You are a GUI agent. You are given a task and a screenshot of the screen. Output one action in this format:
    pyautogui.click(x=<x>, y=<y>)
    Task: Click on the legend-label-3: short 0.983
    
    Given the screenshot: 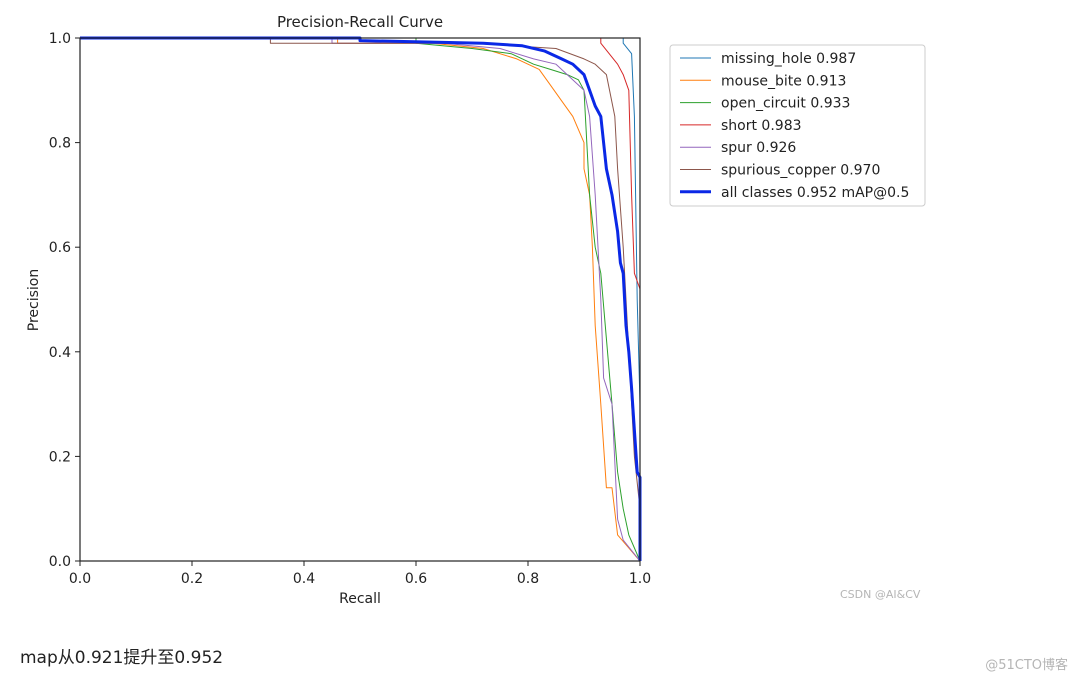 What is the action you would take?
    pyautogui.click(x=761, y=126)
    